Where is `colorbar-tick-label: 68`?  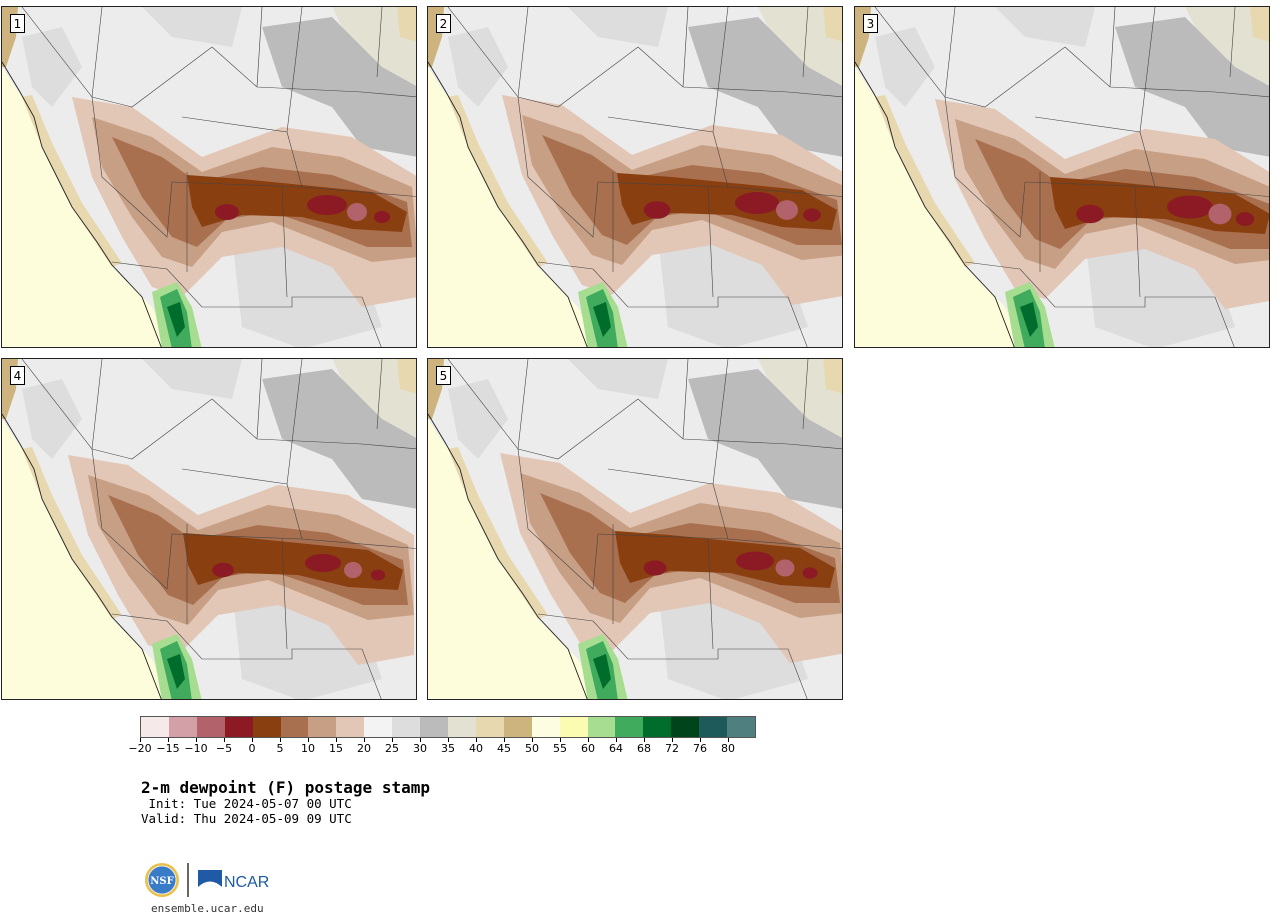
colorbar-tick-label: 68 is located at coordinates (644, 748).